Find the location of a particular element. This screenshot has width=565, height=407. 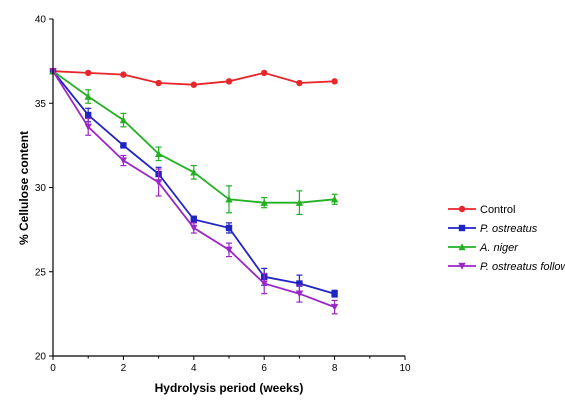

legend-entry: P. ostreatus followed by A. niger is located at coordinates (506, 267).